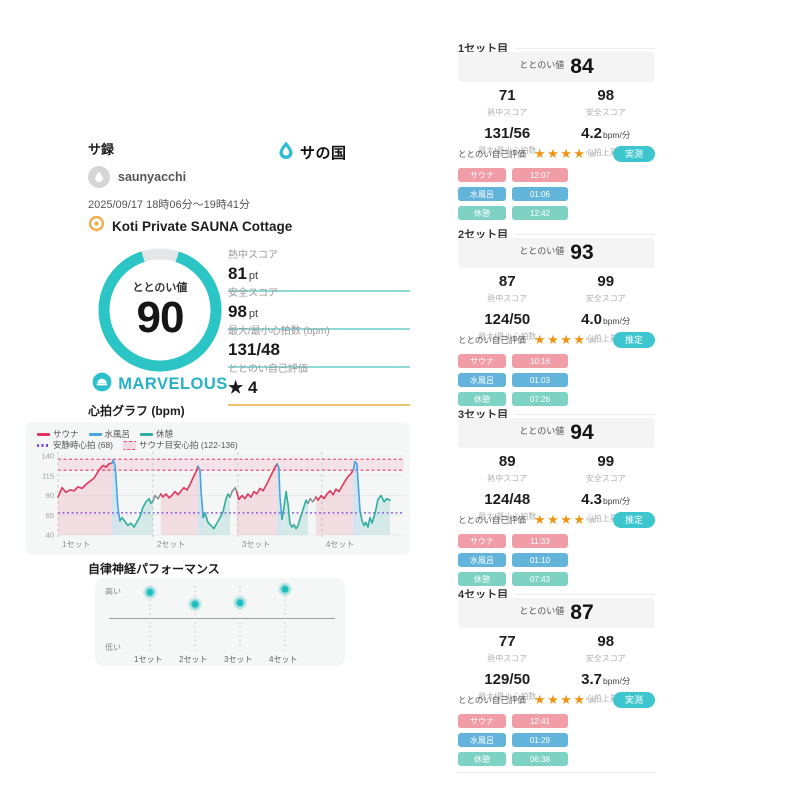  What do you see at coordinates (43, 434) in the screenshot?
I see `legend-sauna-swatch` at bounding box center [43, 434].